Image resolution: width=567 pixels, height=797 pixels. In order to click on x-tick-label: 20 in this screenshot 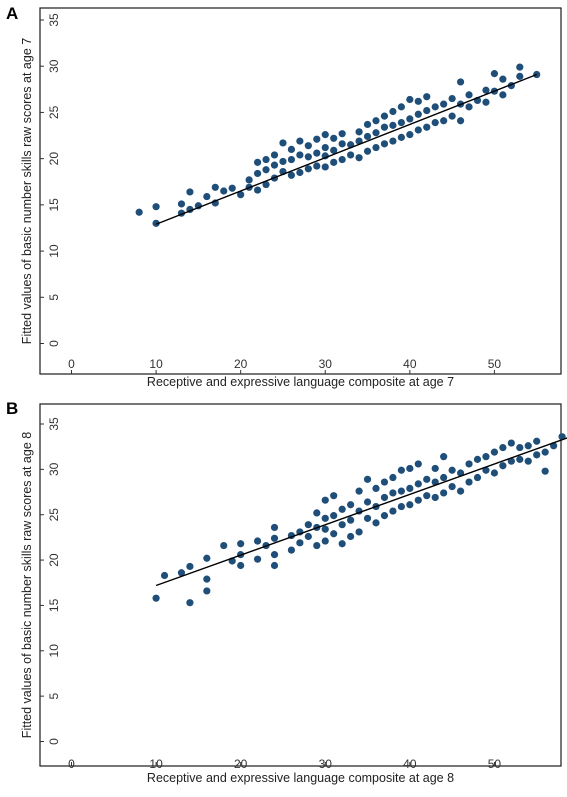, I will do `click(241, 764)`.